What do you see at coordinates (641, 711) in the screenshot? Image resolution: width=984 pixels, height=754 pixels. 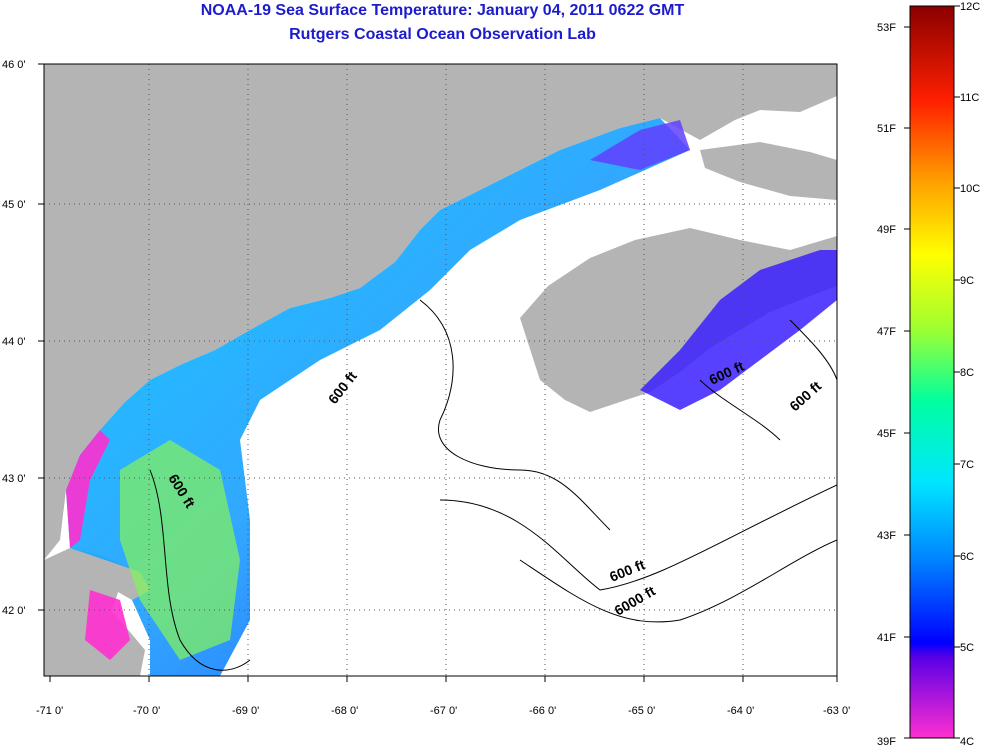 I see `lon-label-65: -65 0'` at bounding box center [641, 711].